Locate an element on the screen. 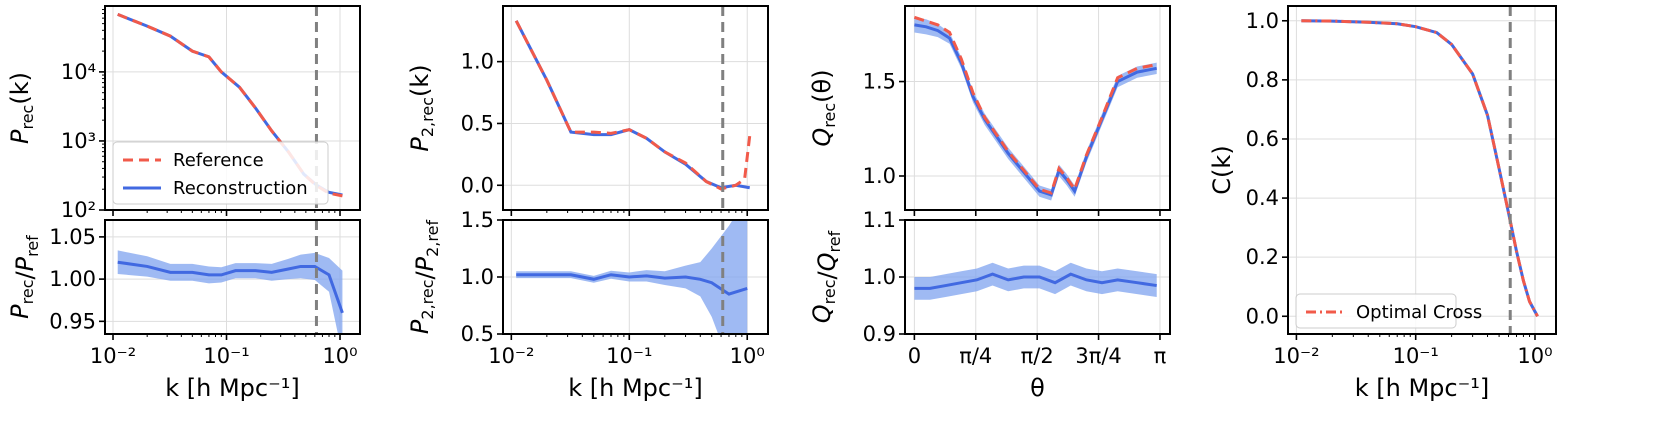 The height and width of the screenshot is (431, 1661). x-tick-label: 0 is located at coordinates (914, 356).